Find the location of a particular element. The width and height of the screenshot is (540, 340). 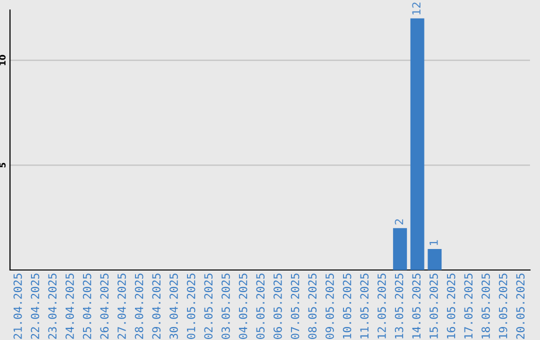

x-tick-label: 19.05.2025 is located at coordinates (503, 306).